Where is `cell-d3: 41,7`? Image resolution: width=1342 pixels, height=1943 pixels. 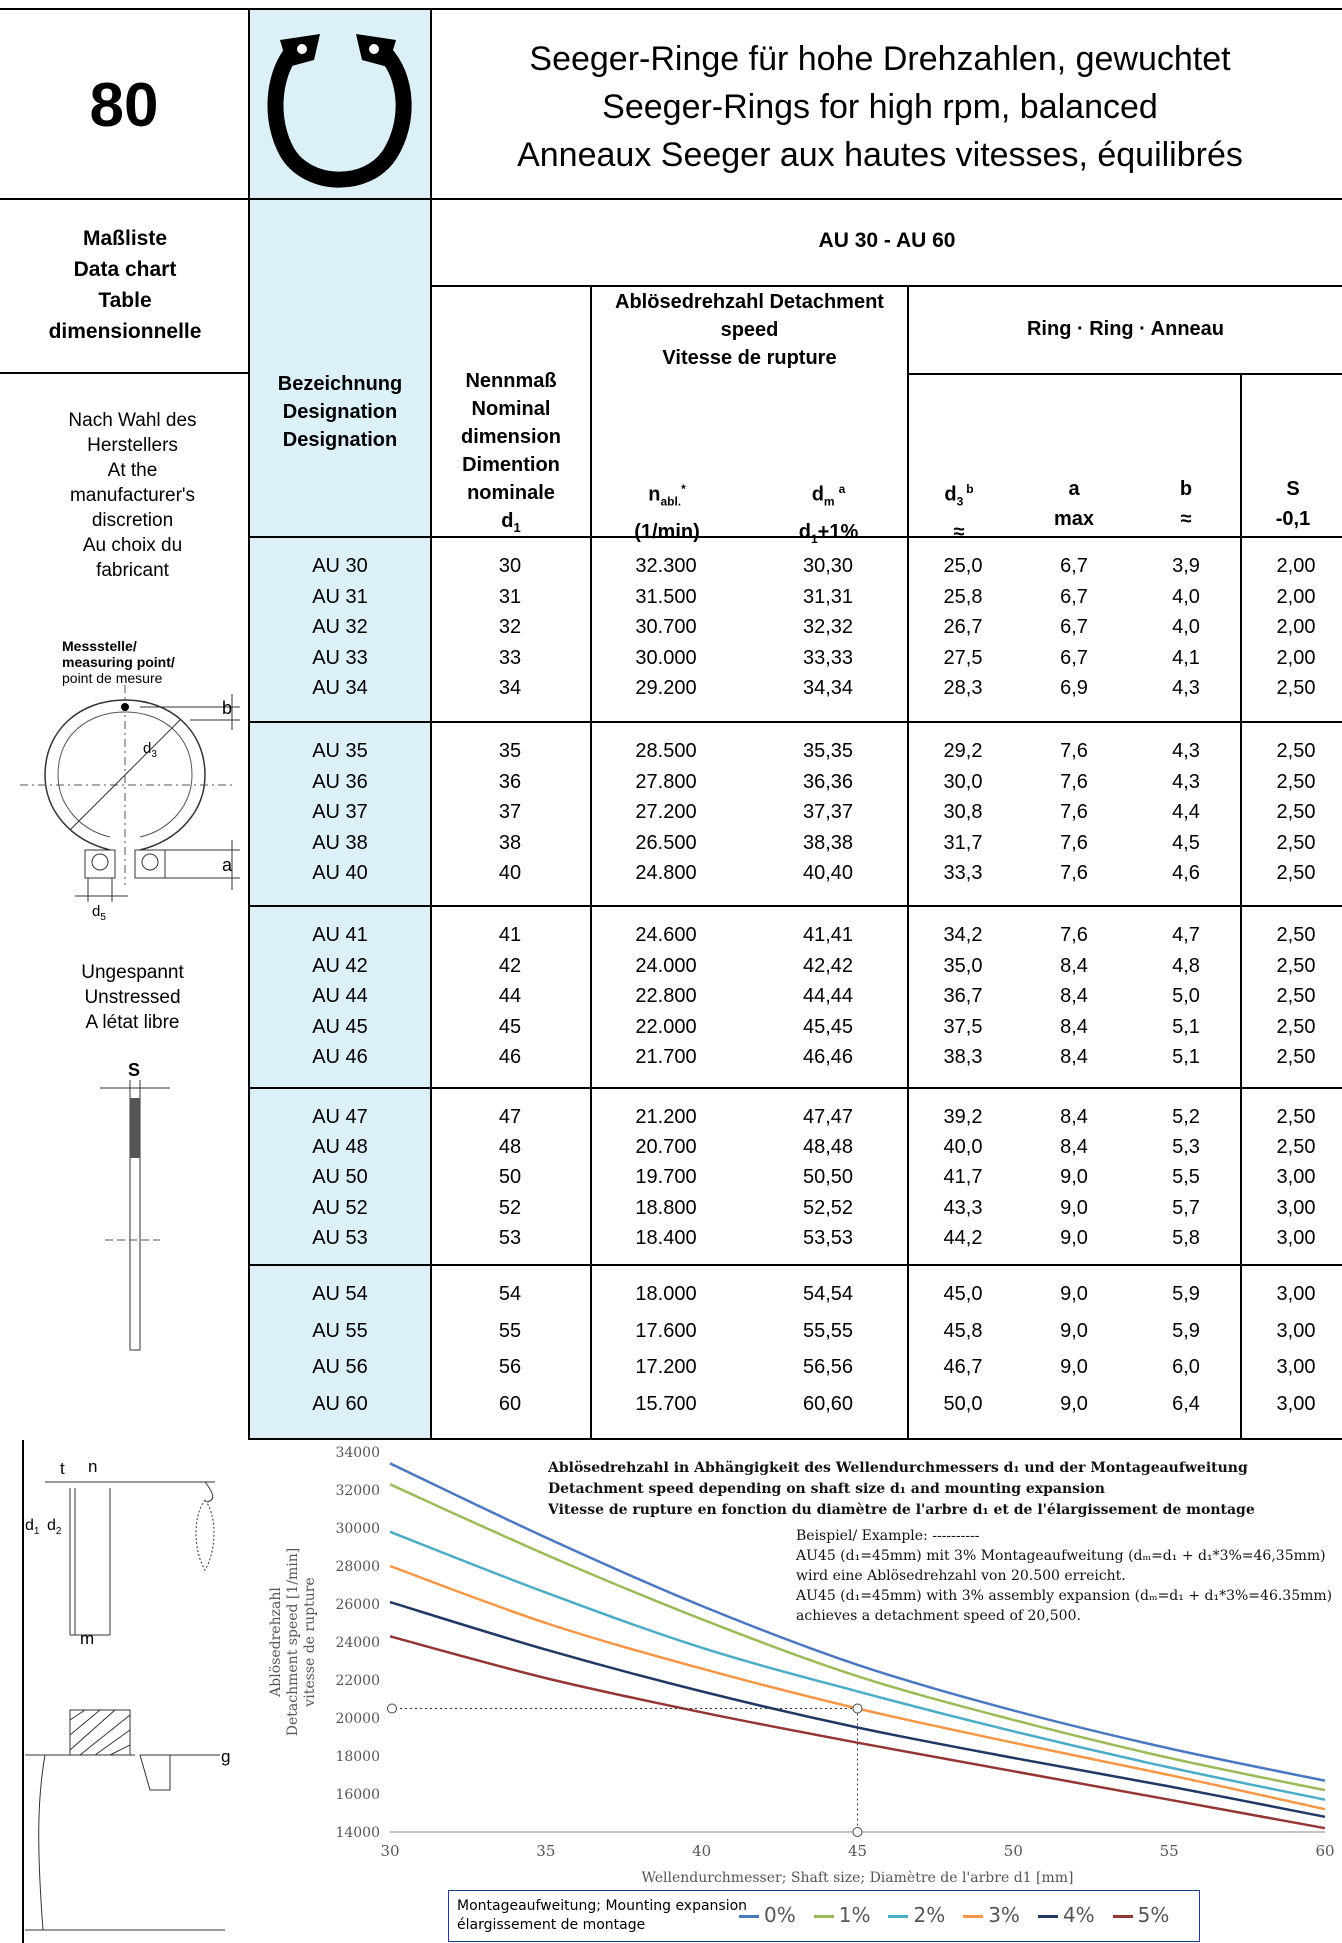
cell-d3: 41,7 is located at coordinates (963, 1177).